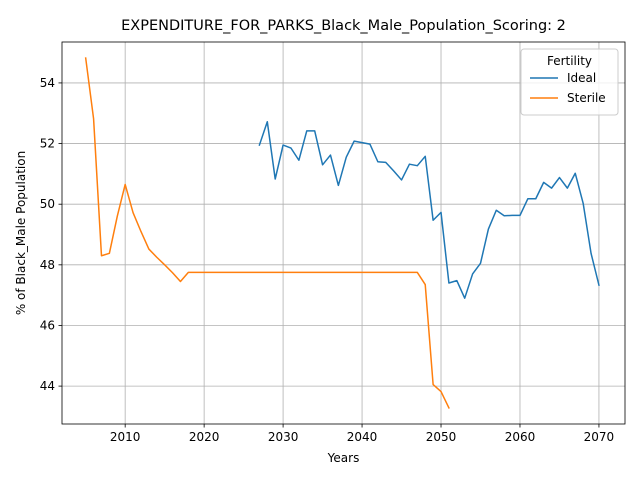 This screenshot has width=640, height=480. Describe the element at coordinates (441, 437) in the screenshot. I see `x-tick-label: 2050` at that location.